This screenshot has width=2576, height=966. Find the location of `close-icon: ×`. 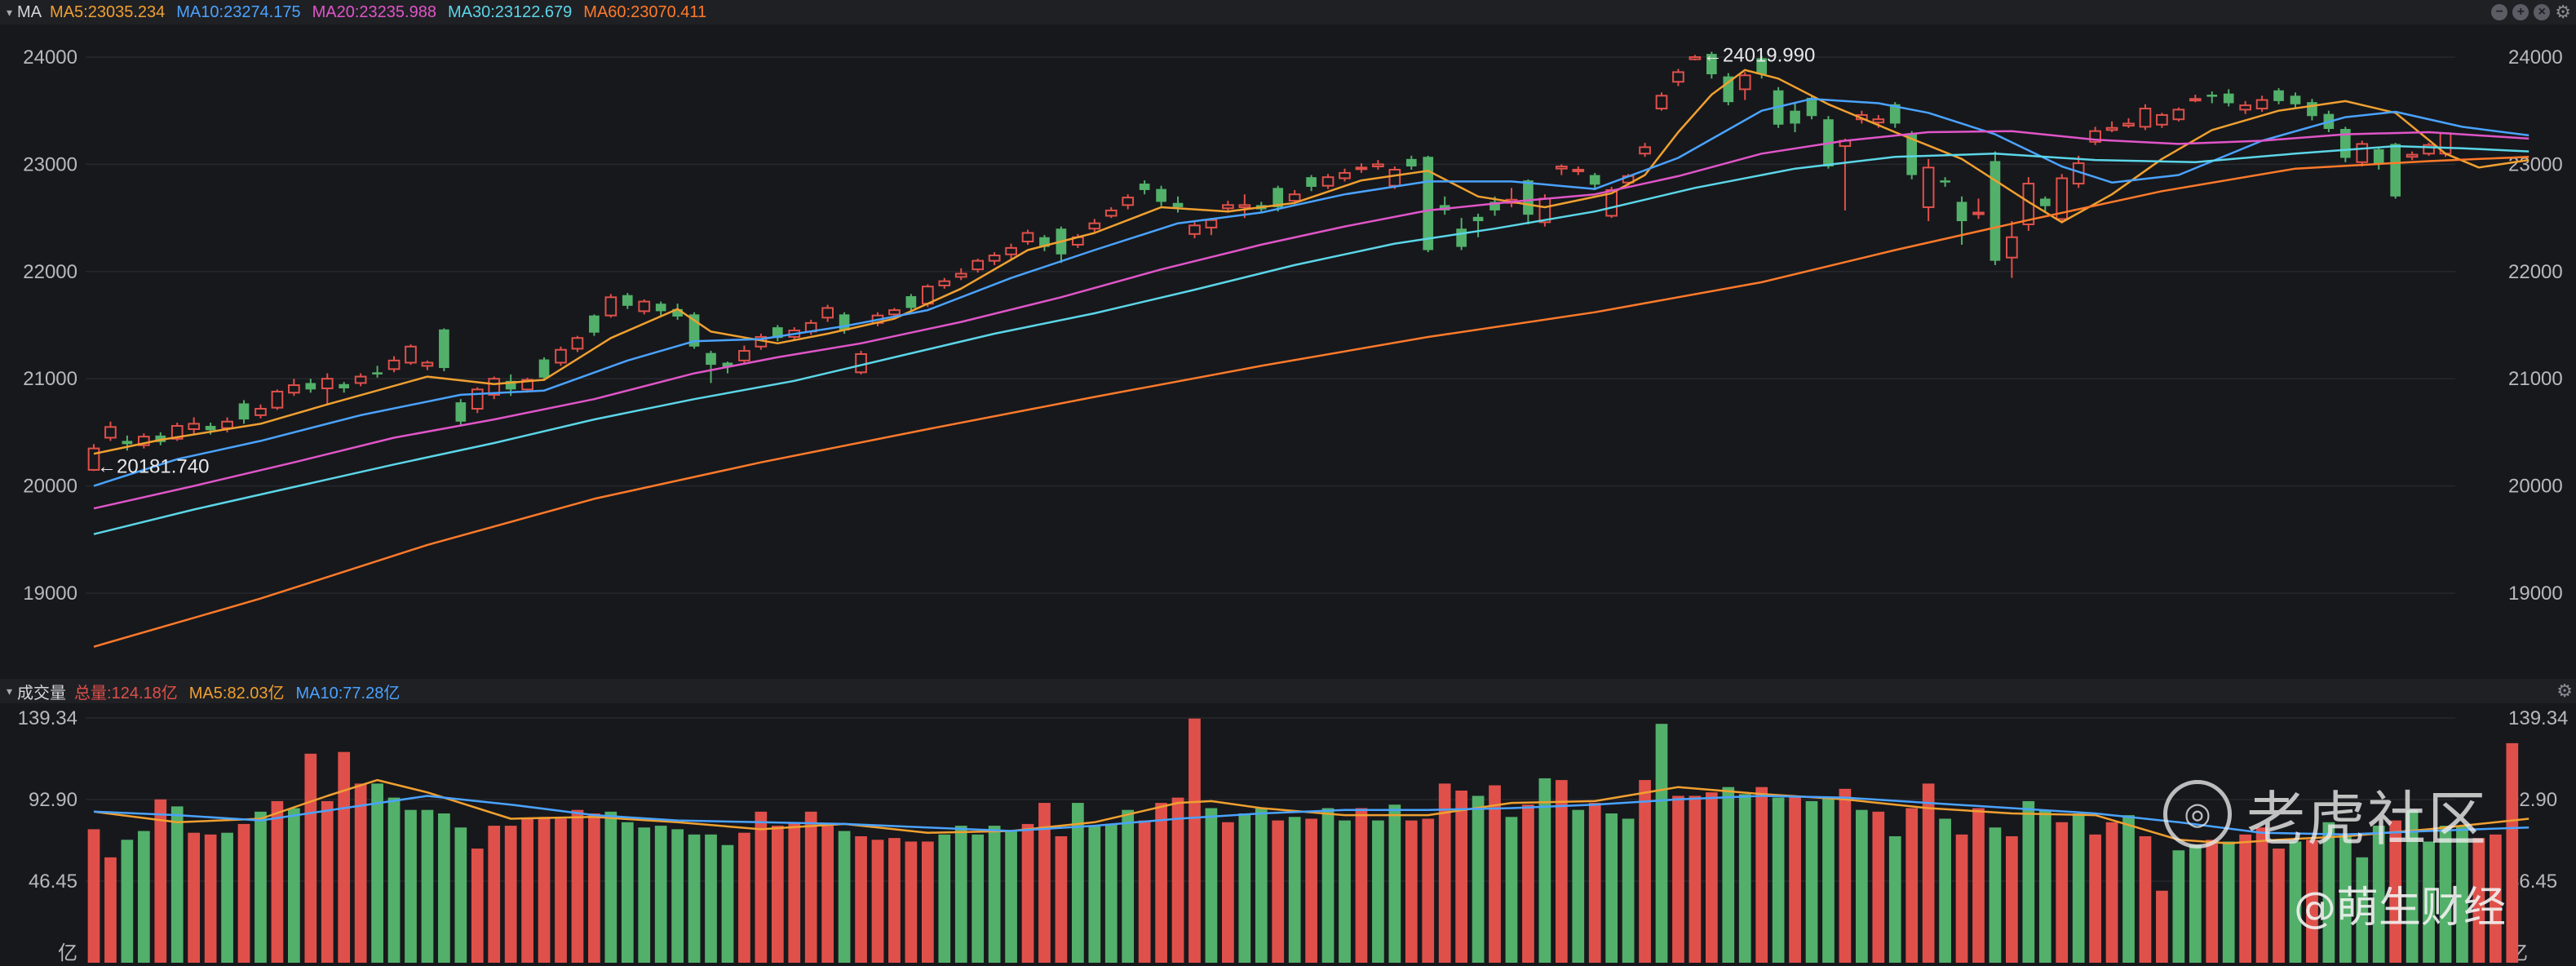

close-icon: × is located at coordinates (2542, 12).